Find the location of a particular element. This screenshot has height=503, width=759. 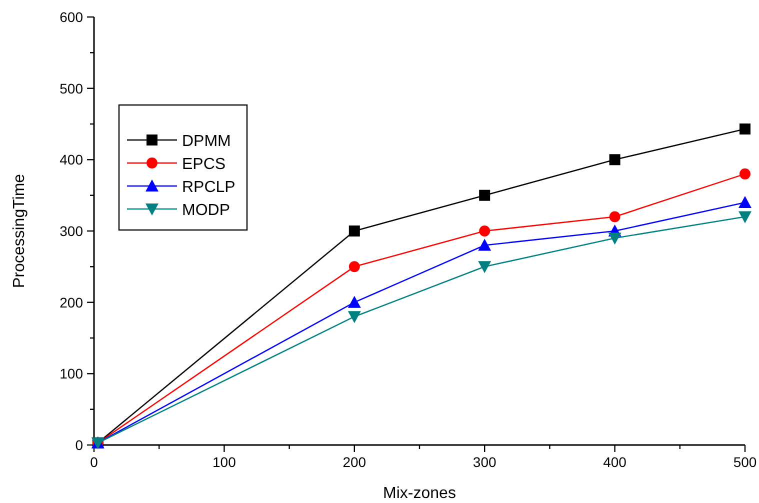

legend-label: MODP is located at coordinates (206, 210).